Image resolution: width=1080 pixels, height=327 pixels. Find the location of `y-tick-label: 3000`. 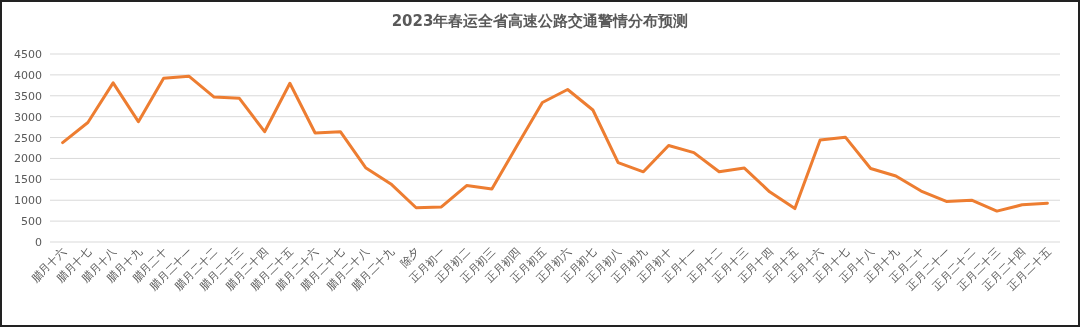

y-tick-label: 3000 is located at coordinates (28, 117).